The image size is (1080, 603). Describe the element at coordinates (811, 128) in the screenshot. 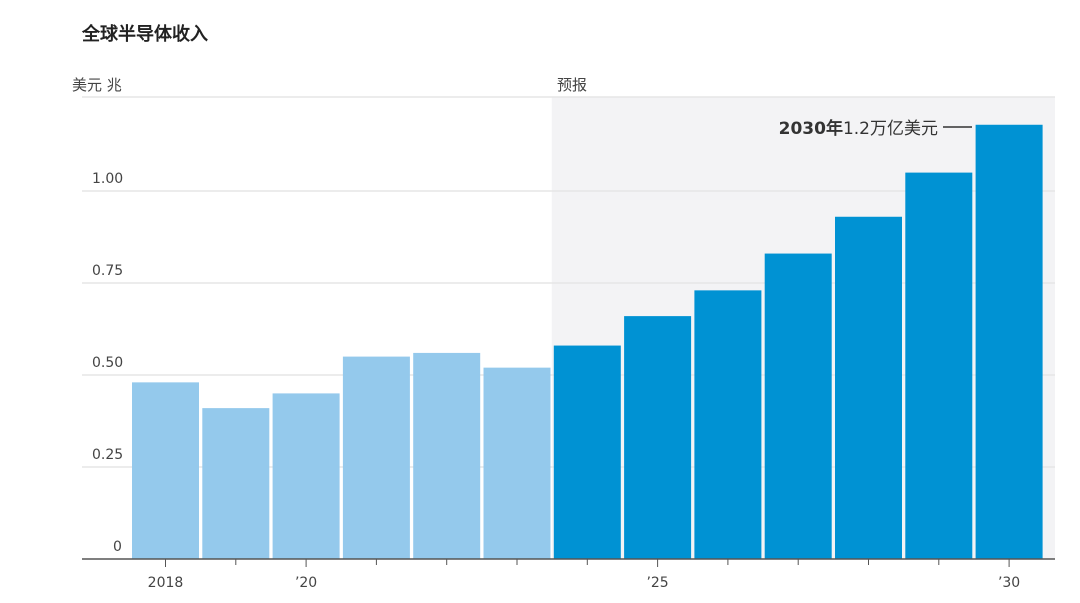

I see `annotation-year: 2030年` at that location.